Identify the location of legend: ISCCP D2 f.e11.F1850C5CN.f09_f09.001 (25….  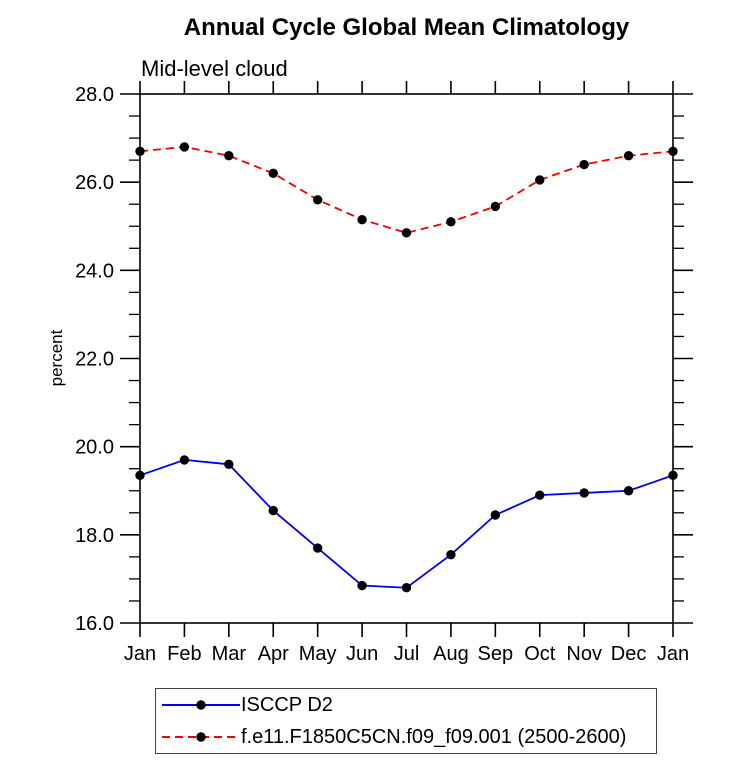
(406, 721).